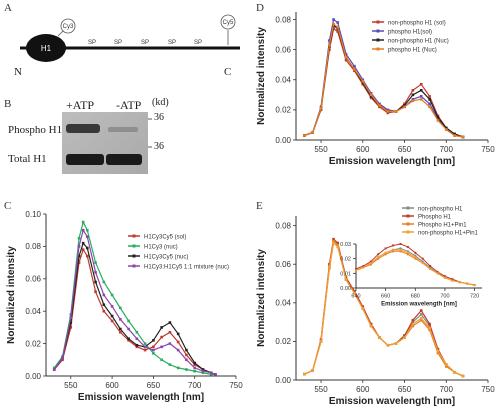  I want to click on legend-label: non-phospho H1 (Nuc), so click(418, 42).